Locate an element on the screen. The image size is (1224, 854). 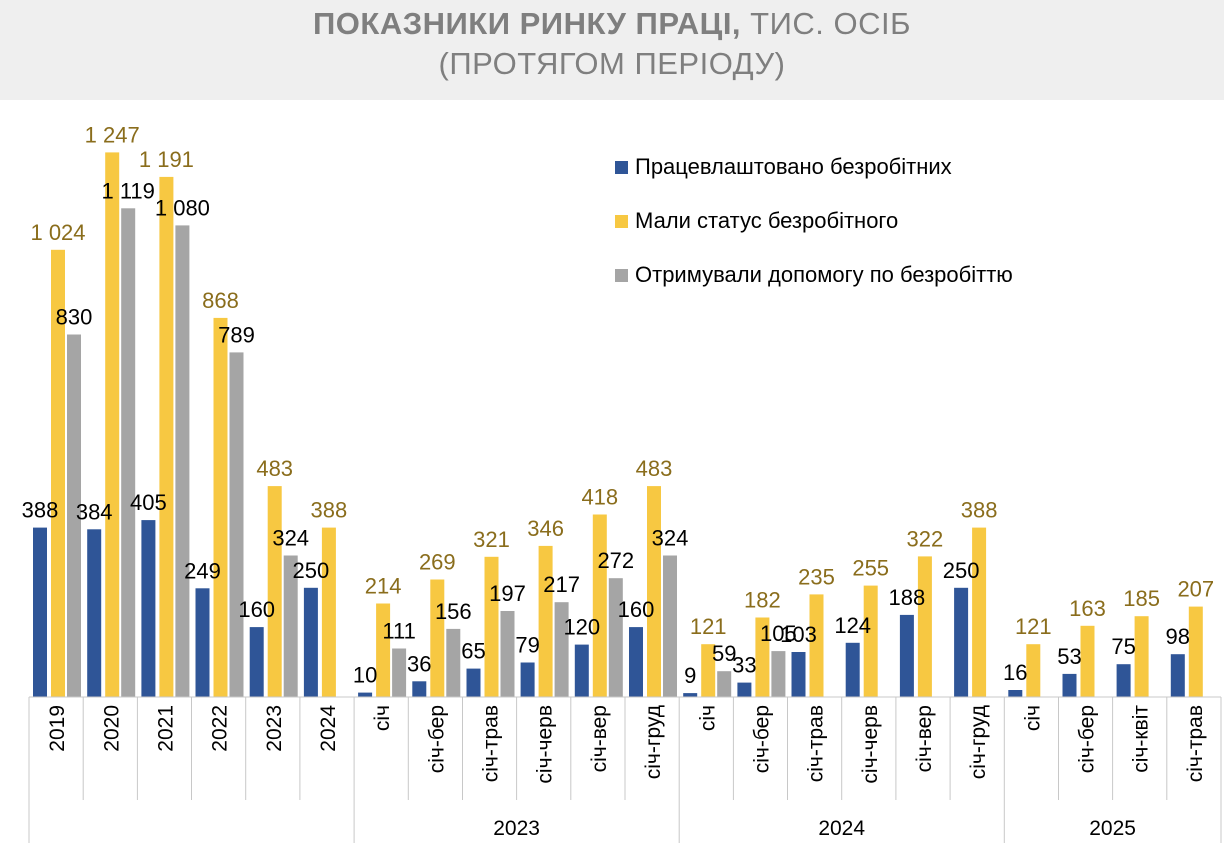
data-label-employed: 65 is located at coordinates (473, 651).